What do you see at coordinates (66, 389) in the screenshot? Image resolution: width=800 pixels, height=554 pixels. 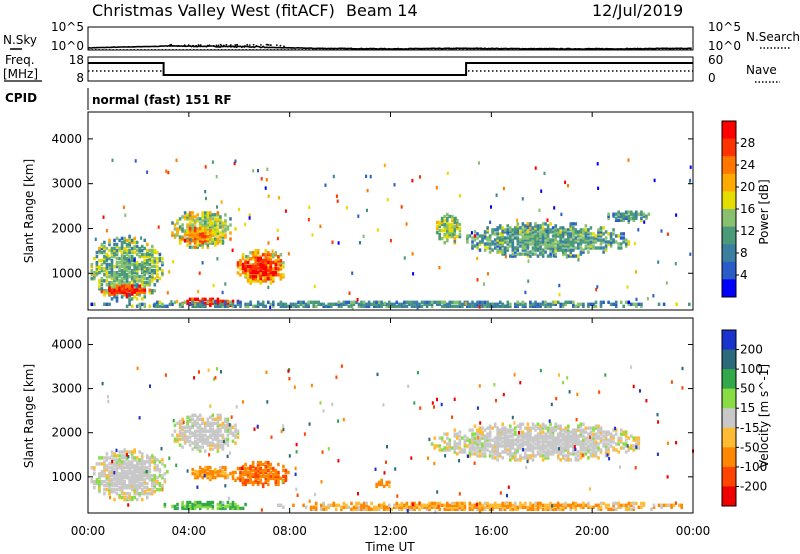 I see `velocity-ytick-label: 3000` at bounding box center [66, 389].